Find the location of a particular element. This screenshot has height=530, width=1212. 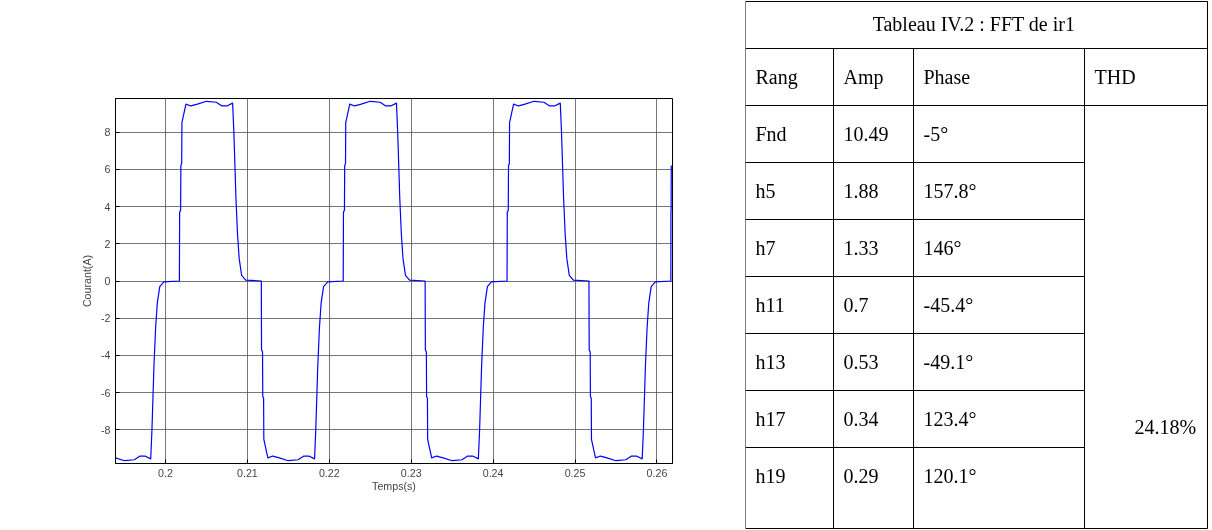

y-tick-label: -6 is located at coordinates (106, 392).